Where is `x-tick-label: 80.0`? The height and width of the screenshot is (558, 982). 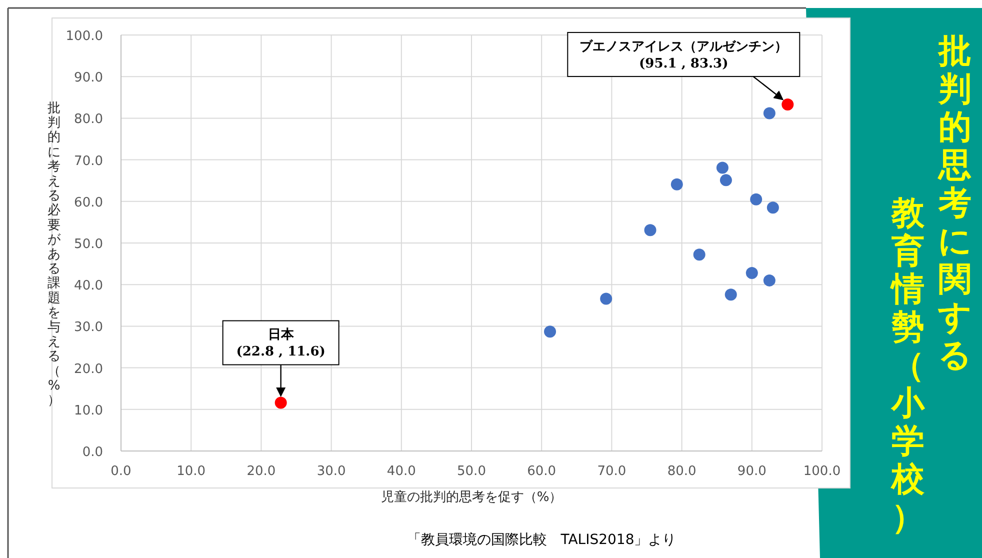
x-tick-label: 80.0 is located at coordinates (681, 471).